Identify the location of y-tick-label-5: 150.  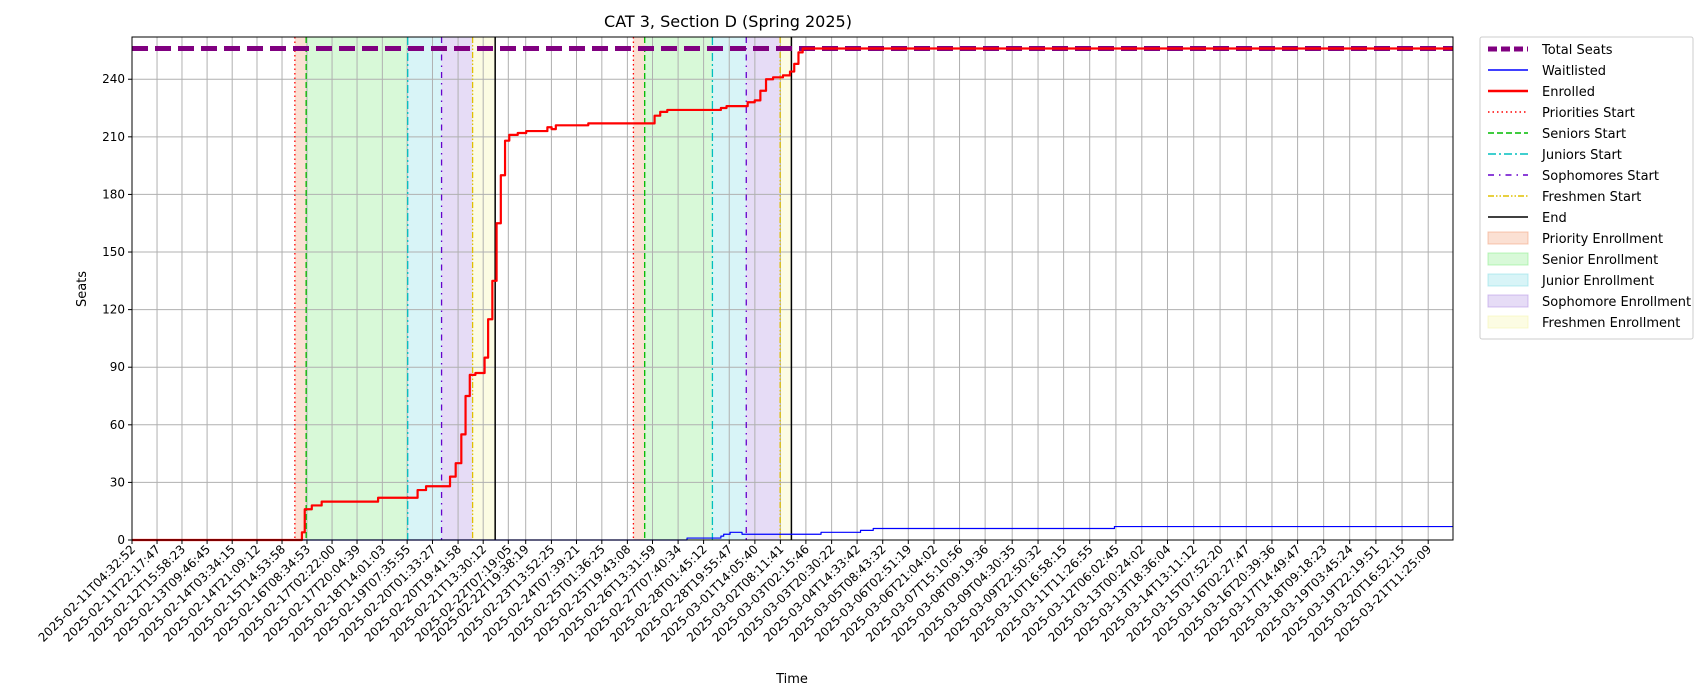
(113, 252).